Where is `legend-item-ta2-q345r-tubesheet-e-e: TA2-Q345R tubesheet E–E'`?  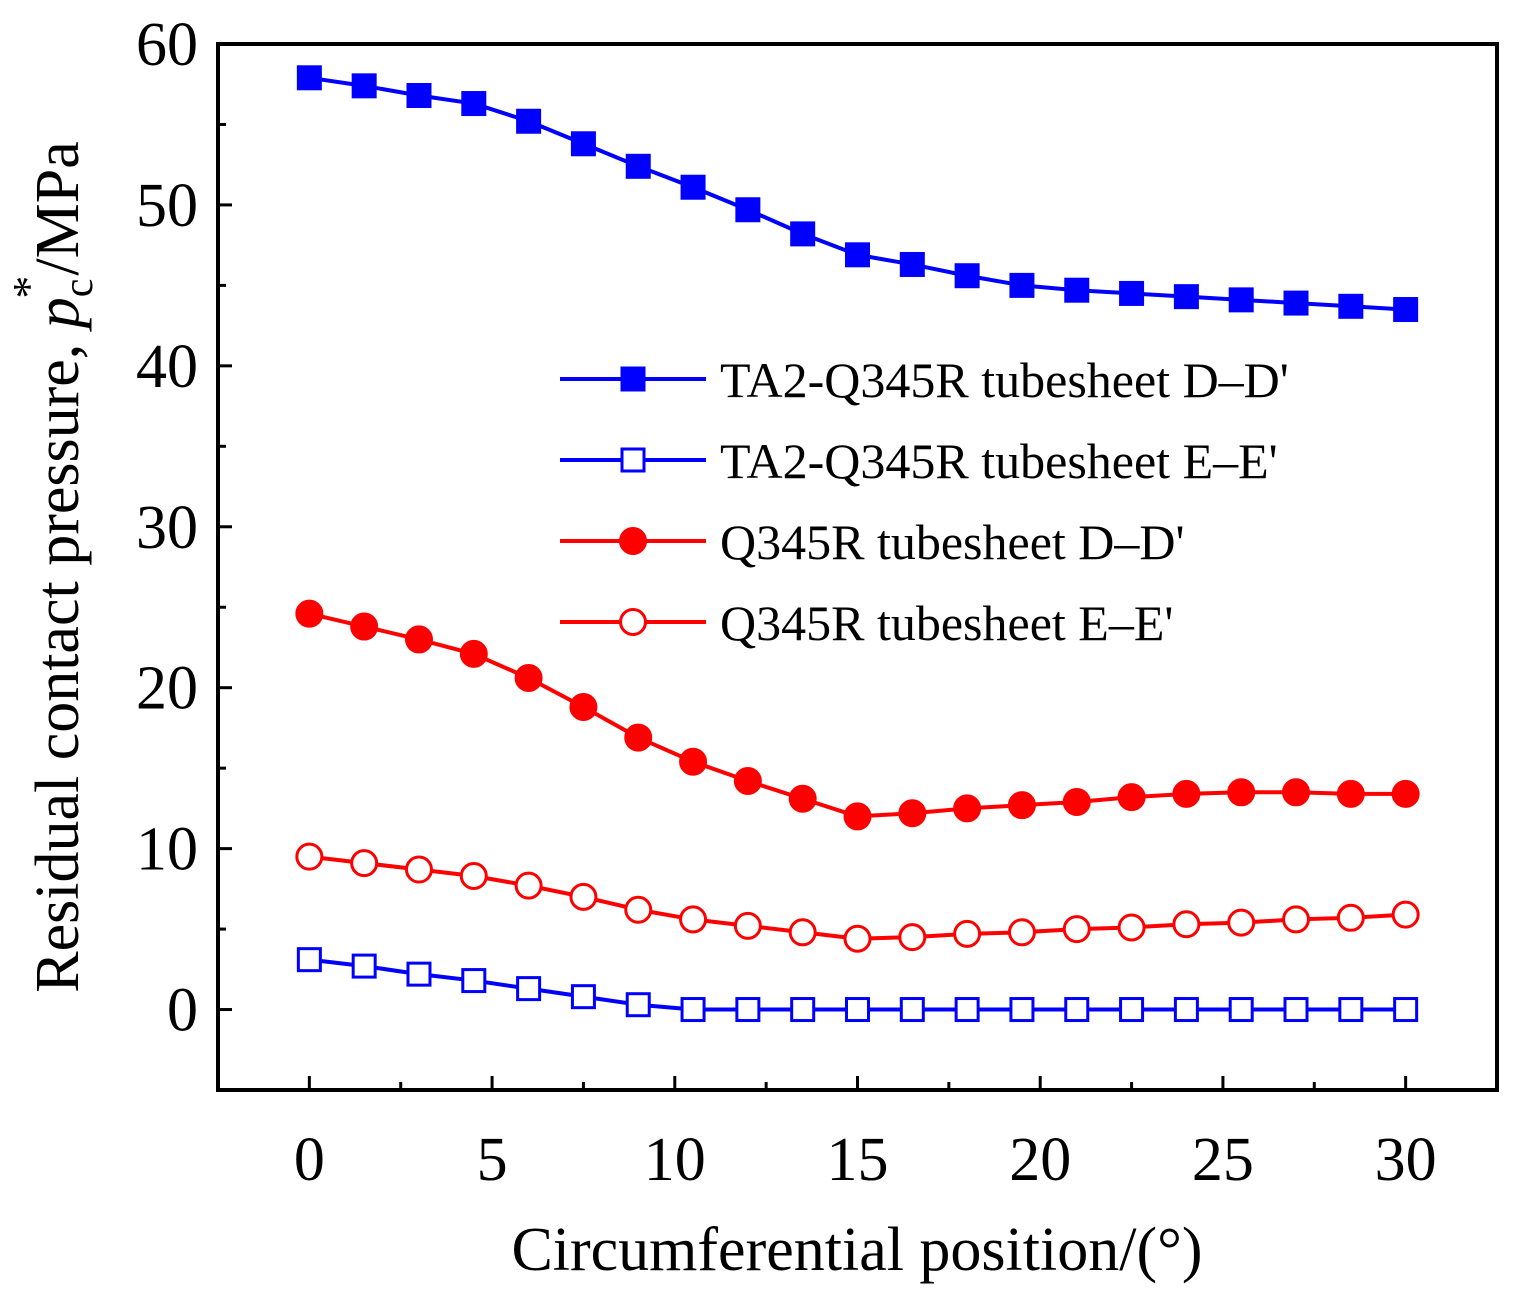 legend-item-ta2-q345r-tubesheet-e-e: TA2-Q345R tubesheet E–E' is located at coordinates (919, 461).